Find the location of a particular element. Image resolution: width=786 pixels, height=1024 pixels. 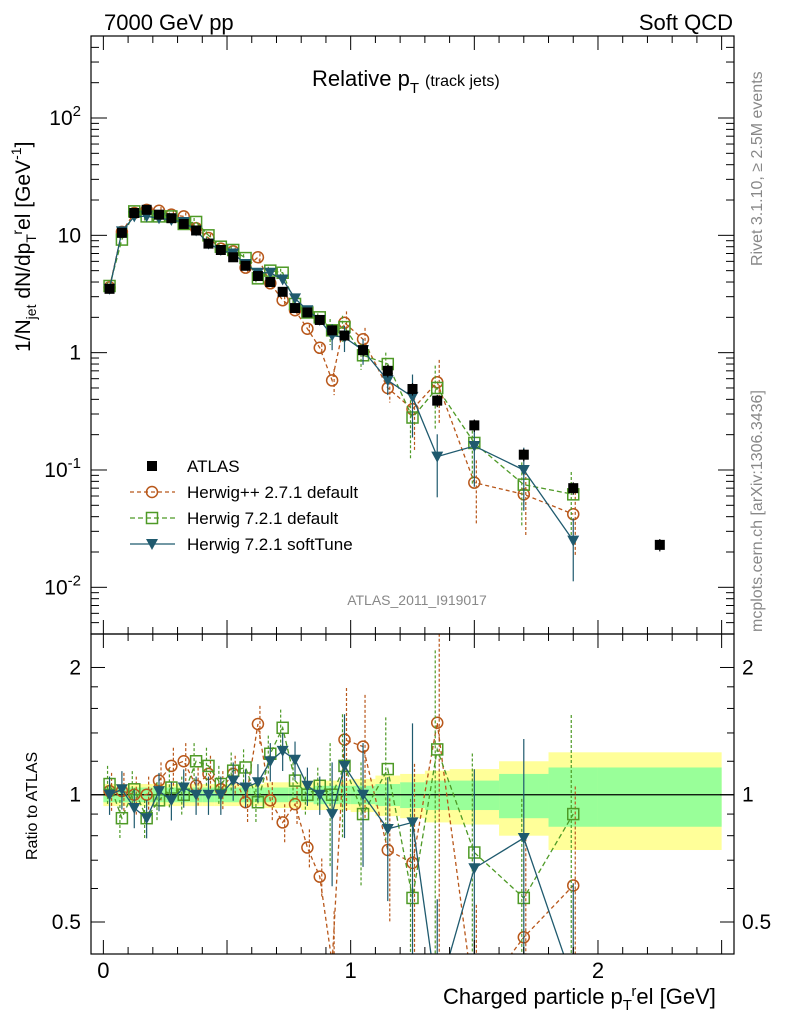

y-tick-label: 10² is located at coordinates (65, 116).